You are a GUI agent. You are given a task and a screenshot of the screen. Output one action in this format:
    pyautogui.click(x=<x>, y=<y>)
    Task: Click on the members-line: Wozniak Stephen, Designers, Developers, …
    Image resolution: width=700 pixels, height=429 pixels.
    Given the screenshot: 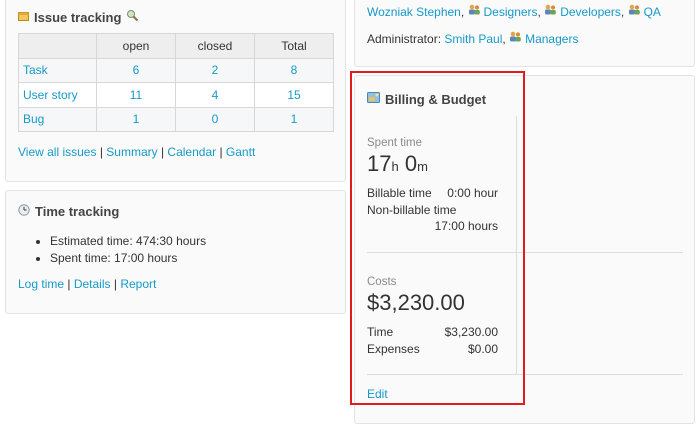 What is the action you would take?
    pyautogui.click(x=514, y=12)
    